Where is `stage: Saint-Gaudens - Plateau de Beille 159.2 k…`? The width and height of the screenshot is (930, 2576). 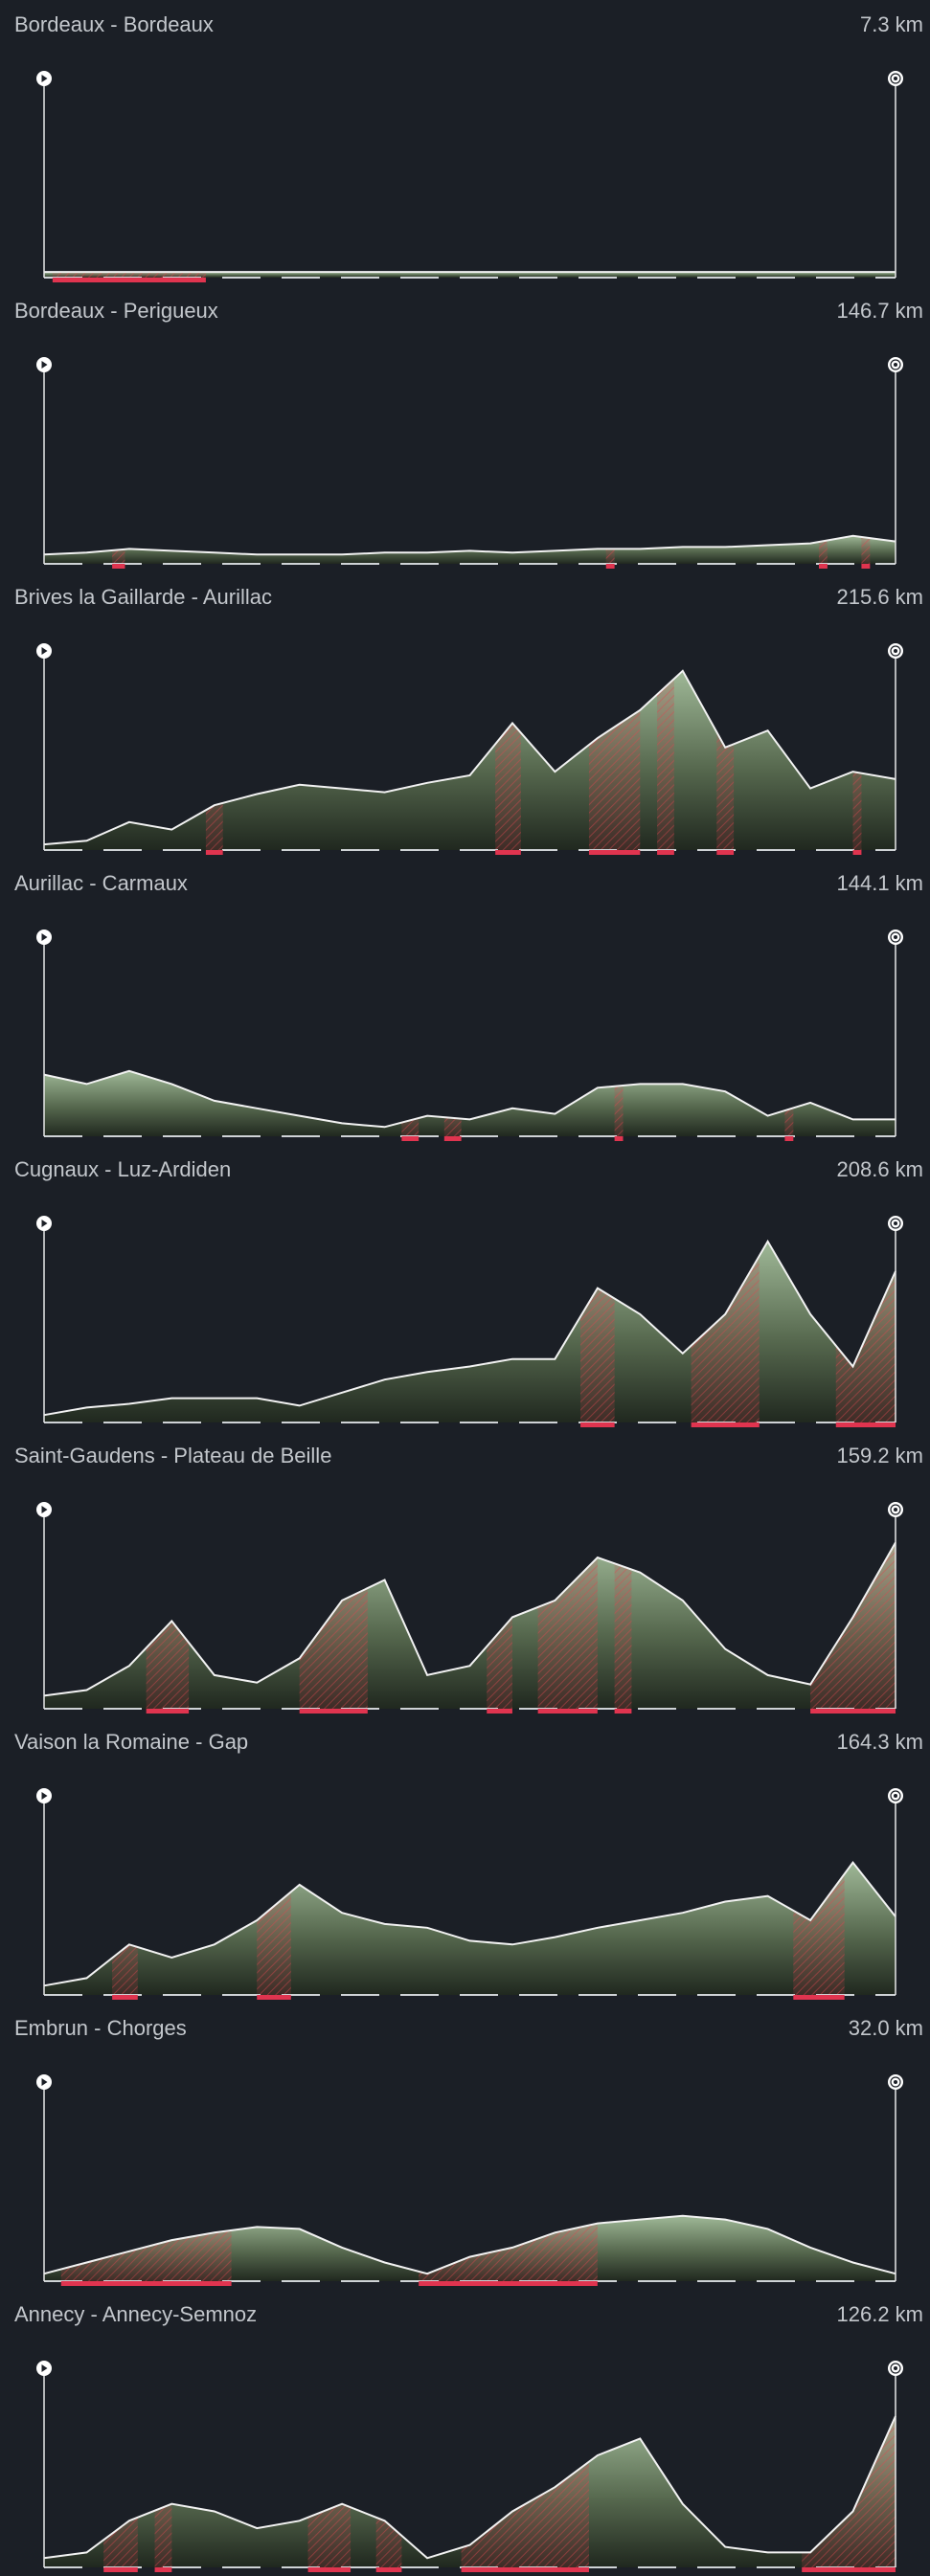
stage: Saint-Gaudens - Plateau de Beille 159.2 k… is located at coordinates (468, 1579).